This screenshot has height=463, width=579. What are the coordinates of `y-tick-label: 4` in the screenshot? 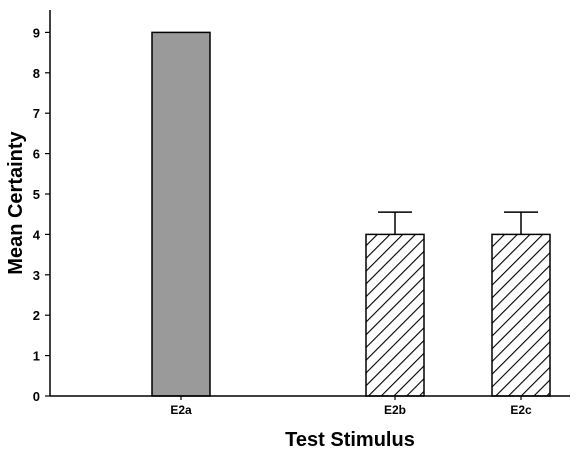 It's located at (37, 234).